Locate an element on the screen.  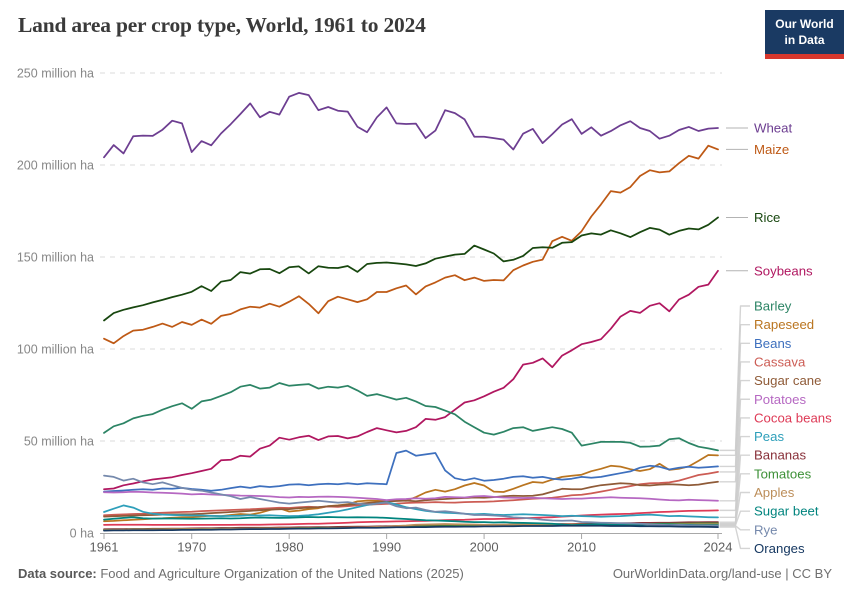
series-label-soybeans: Soybeans is located at coordinates (783, 270).